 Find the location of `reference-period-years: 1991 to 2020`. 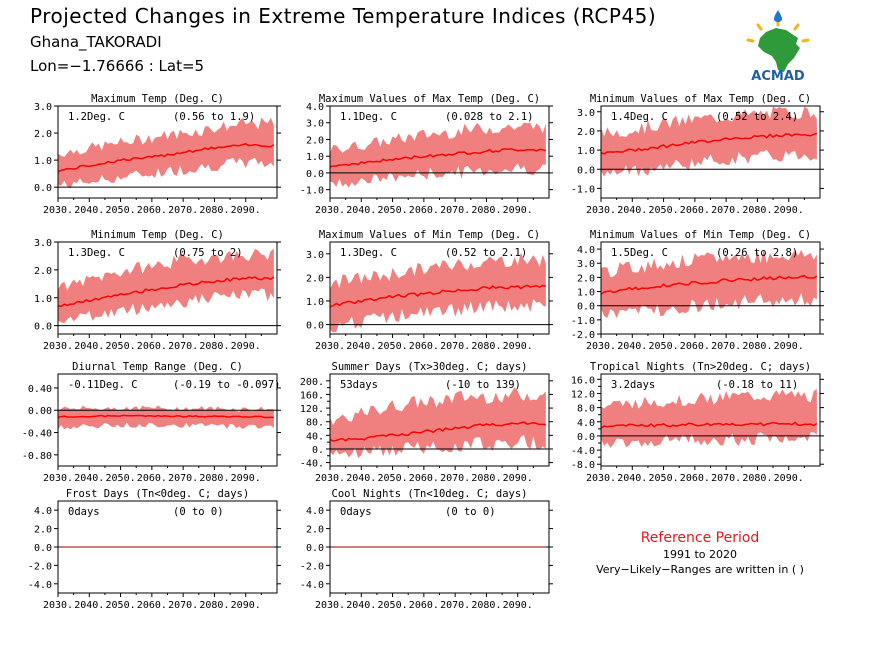

reference-period-years: 1991 to 2020 is located at coordinates (700, 554).